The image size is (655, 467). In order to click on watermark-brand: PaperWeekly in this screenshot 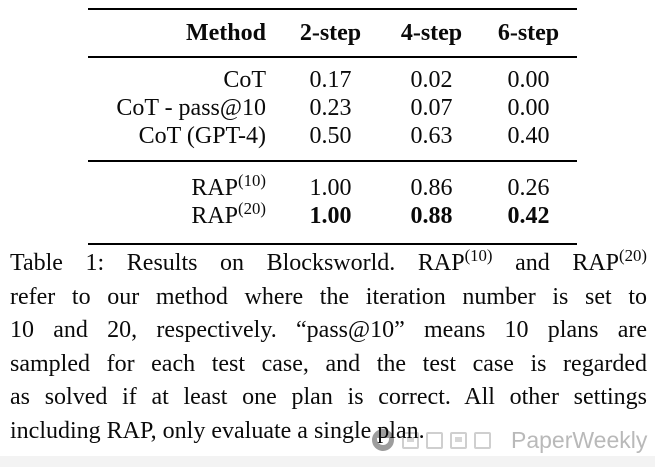, I will do `click(579, 439)`.